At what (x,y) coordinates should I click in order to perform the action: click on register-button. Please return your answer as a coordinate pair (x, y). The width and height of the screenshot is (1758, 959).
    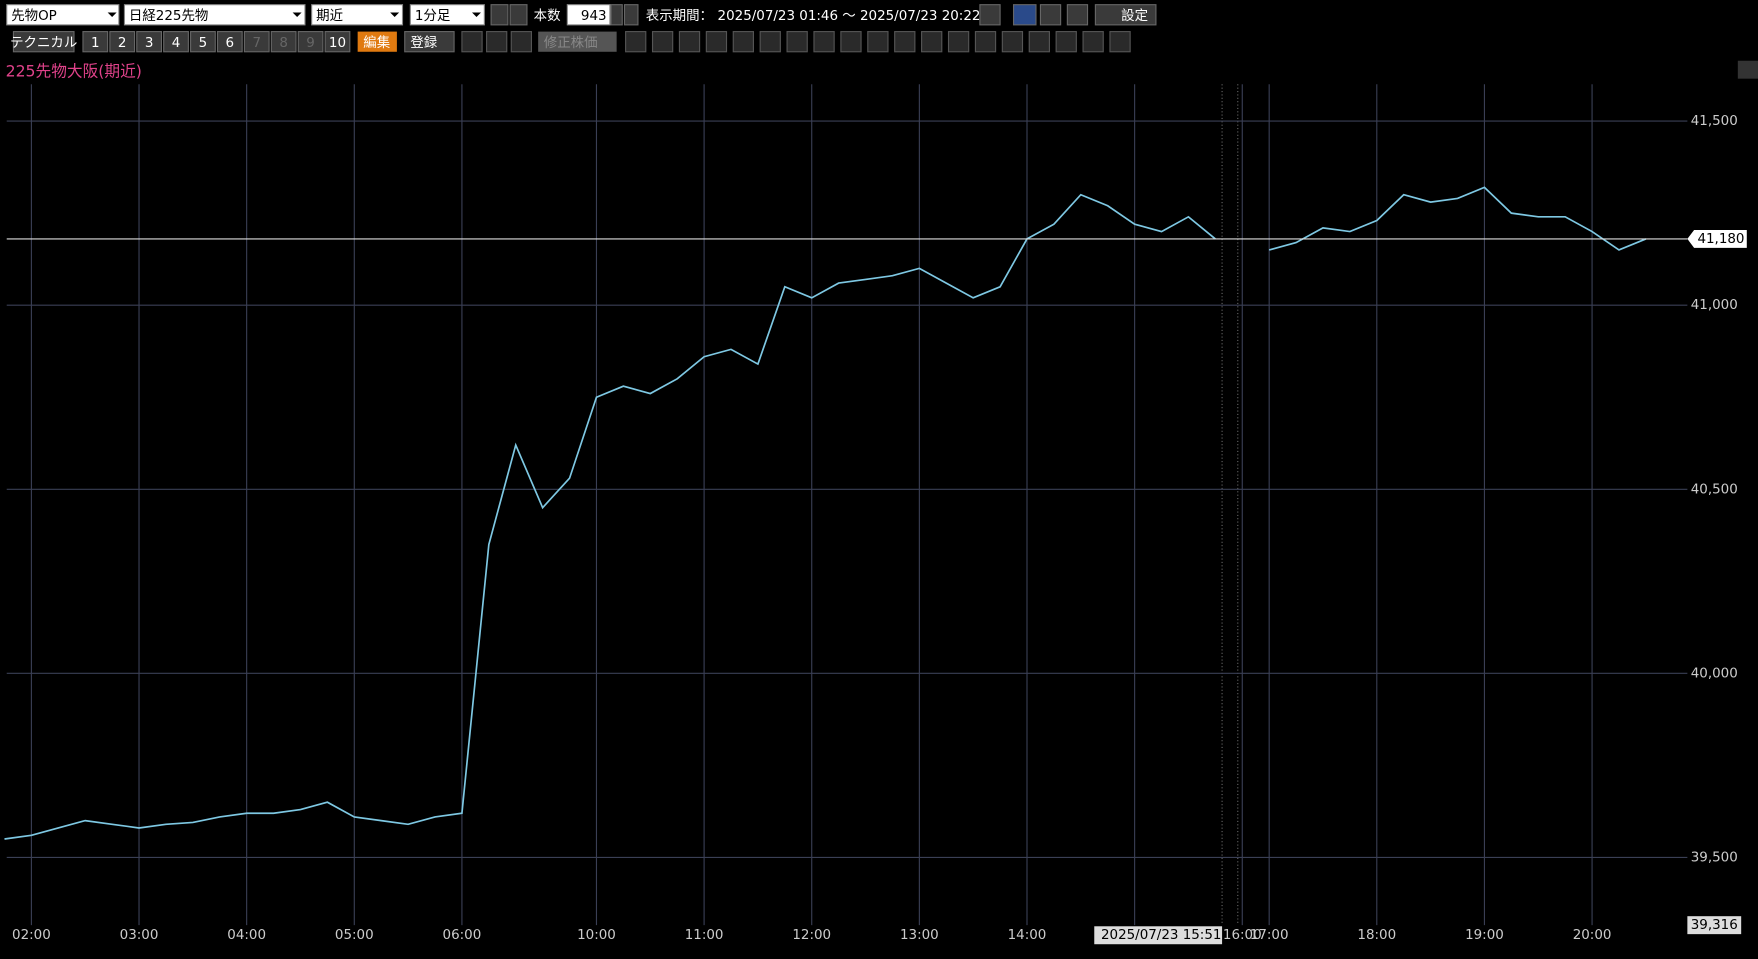
    Looking at the image, I should click on (429, 42).